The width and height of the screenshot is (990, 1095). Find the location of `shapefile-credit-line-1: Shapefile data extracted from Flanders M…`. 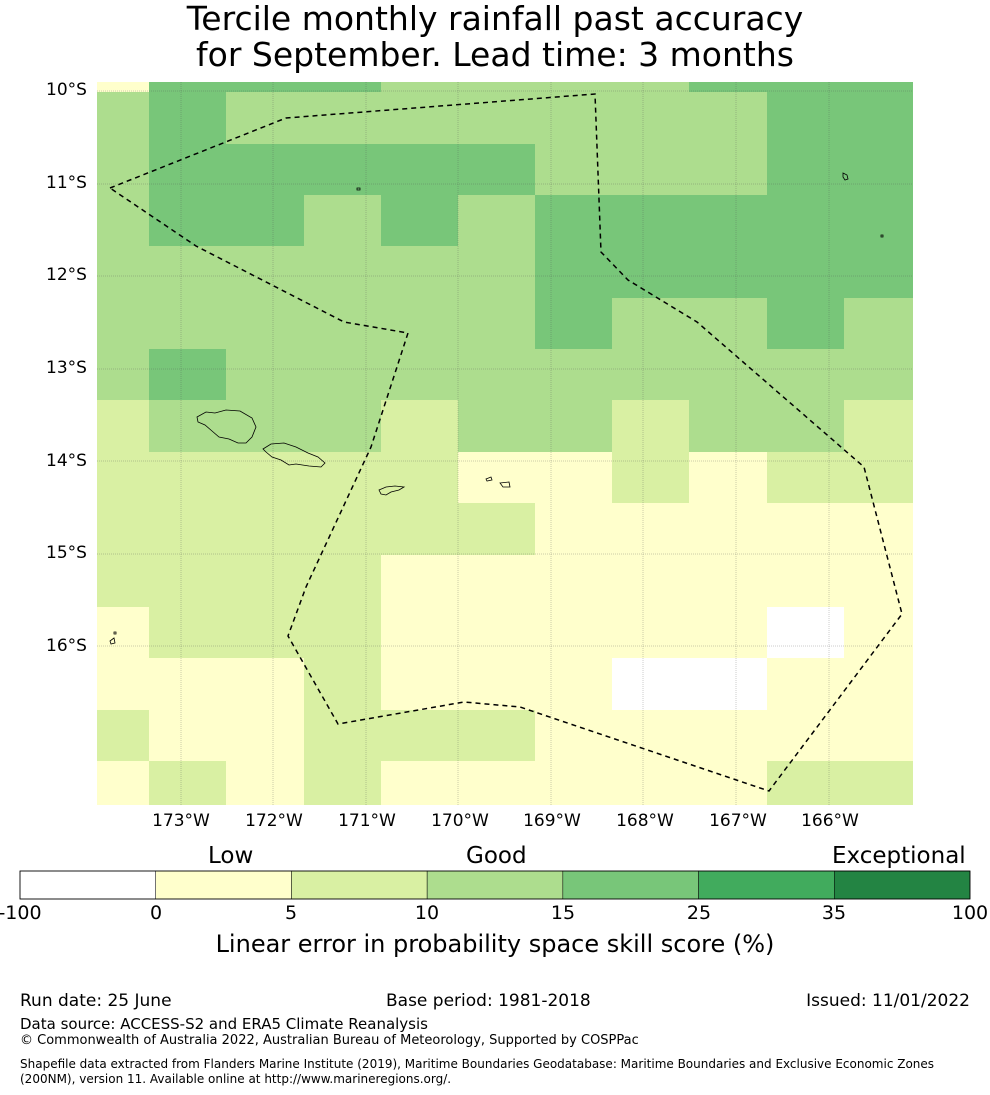

shapefile-credit-line-1: Shapefile data extracted from Flanders M… is located at coordinates (477, 1064).